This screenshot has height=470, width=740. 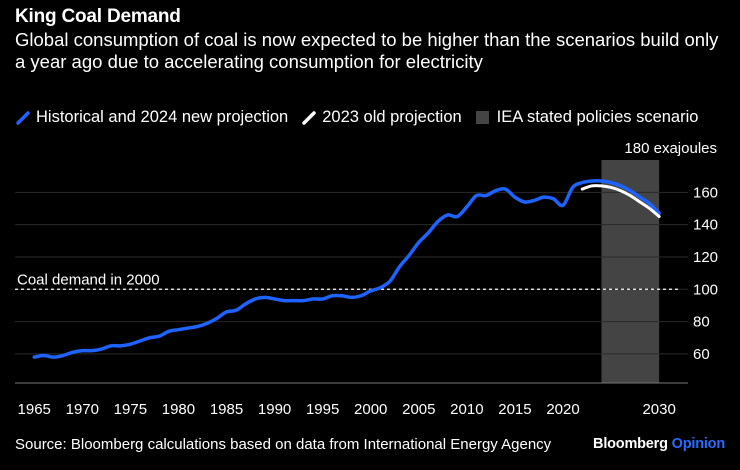 I want to click on legend-label-historical: Historical and 2024 new projection, so click(x=162, y=117).